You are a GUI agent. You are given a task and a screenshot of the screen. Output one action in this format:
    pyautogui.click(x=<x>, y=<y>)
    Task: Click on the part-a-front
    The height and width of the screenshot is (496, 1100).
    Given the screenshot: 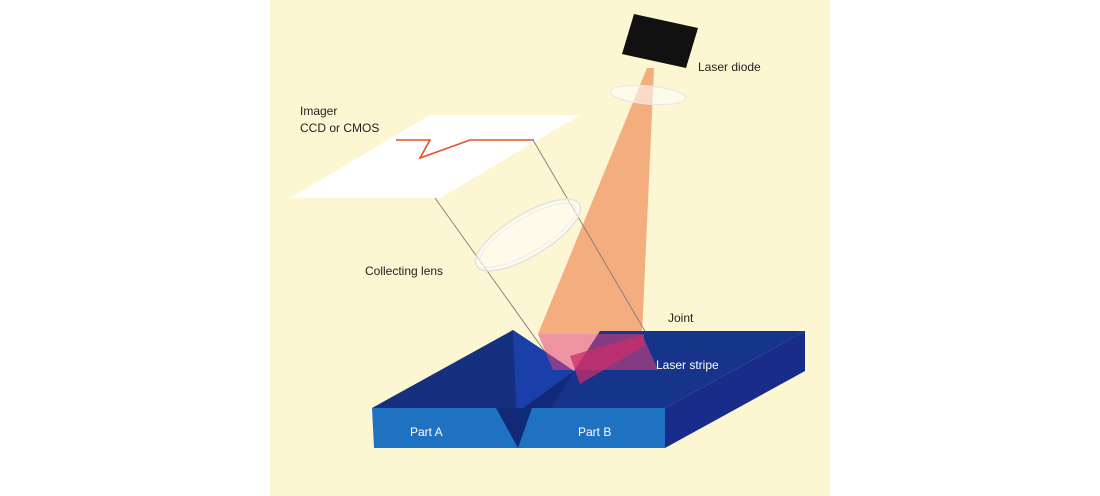 What is the action you would take?
    pyautogui.click(x=447, y=428)
    